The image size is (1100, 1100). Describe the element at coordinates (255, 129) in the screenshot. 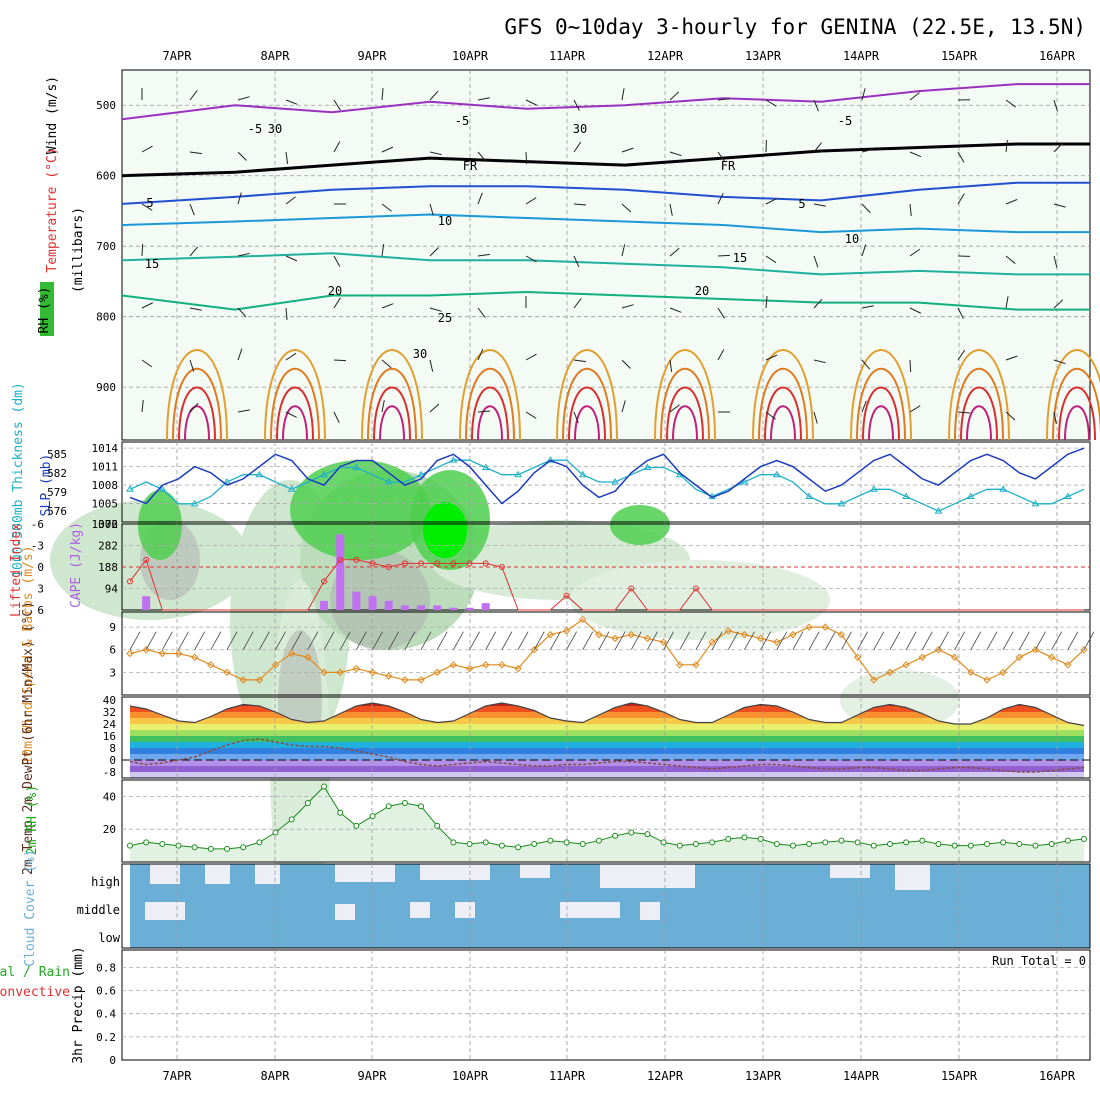

I see `isotherm-label-0: -5` at that location.